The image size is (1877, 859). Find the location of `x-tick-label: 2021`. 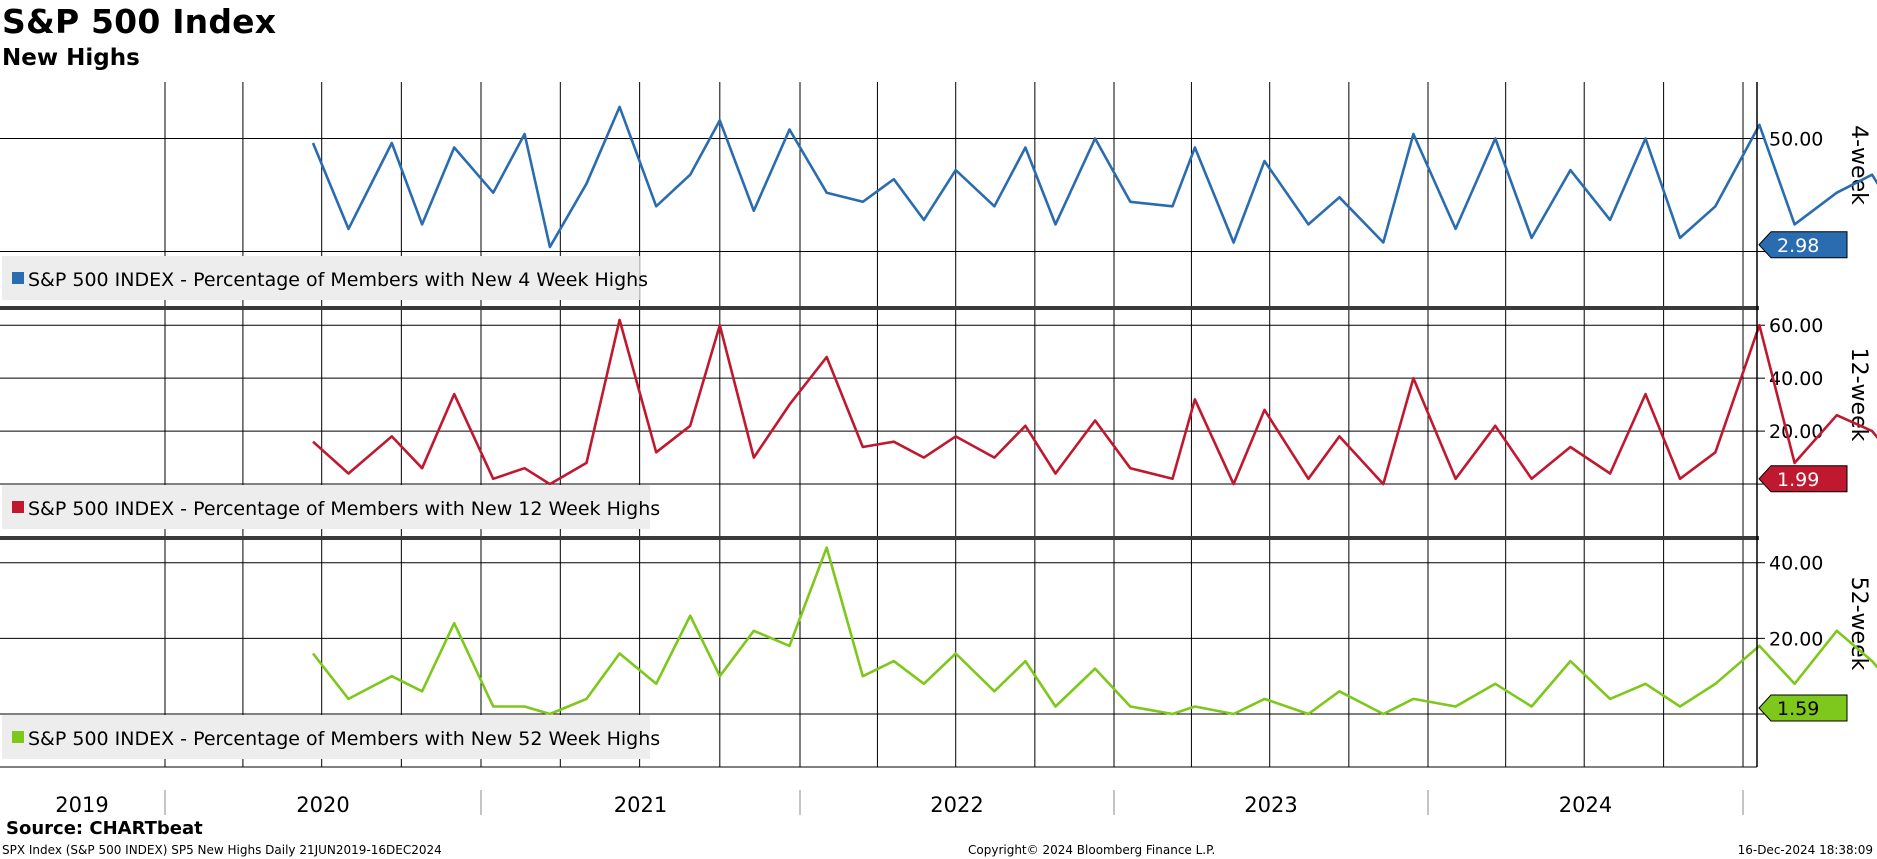

x-tick-label: 2021 is located at coordinates (640, 805).